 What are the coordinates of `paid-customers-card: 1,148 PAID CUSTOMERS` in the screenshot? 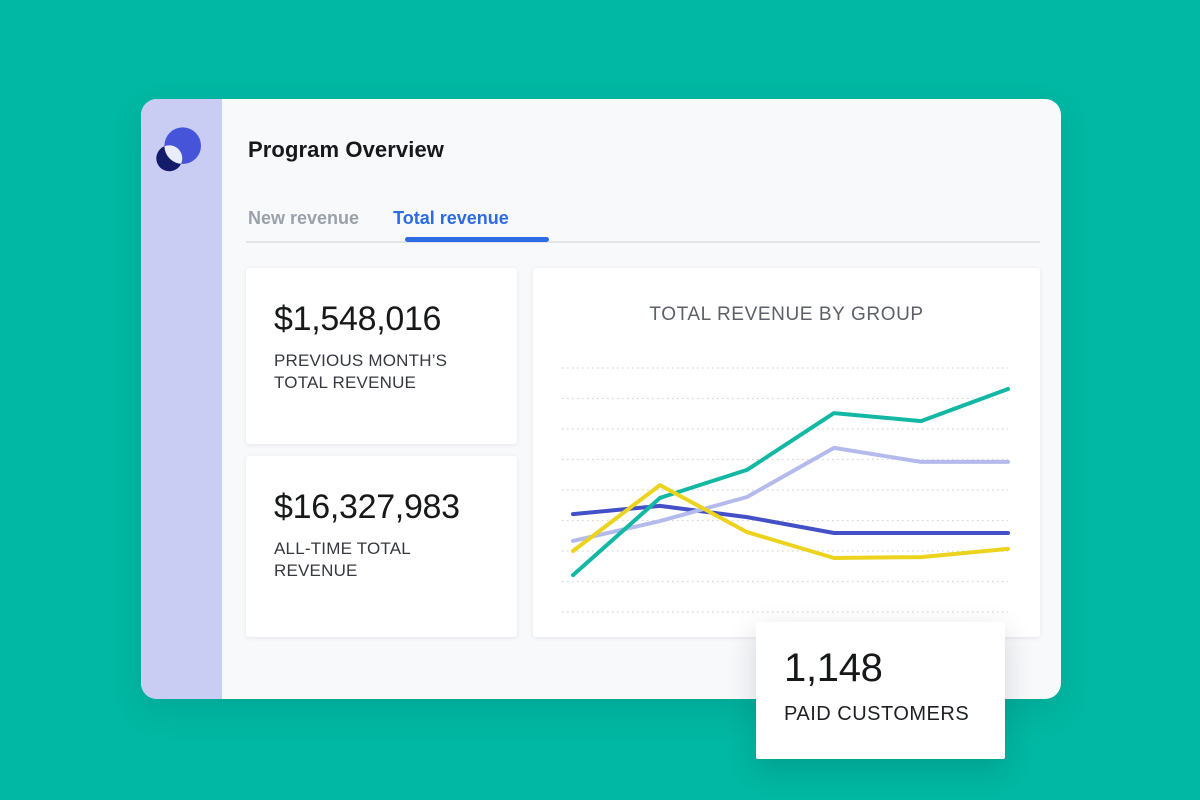 It's located at (880, 690).